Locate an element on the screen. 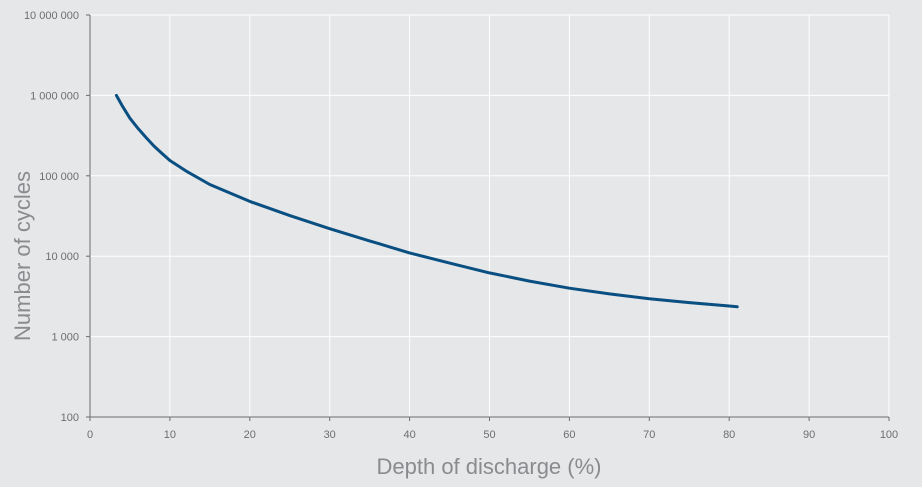  y-tick-label: 100 000 is located at coordinates (59, 177).